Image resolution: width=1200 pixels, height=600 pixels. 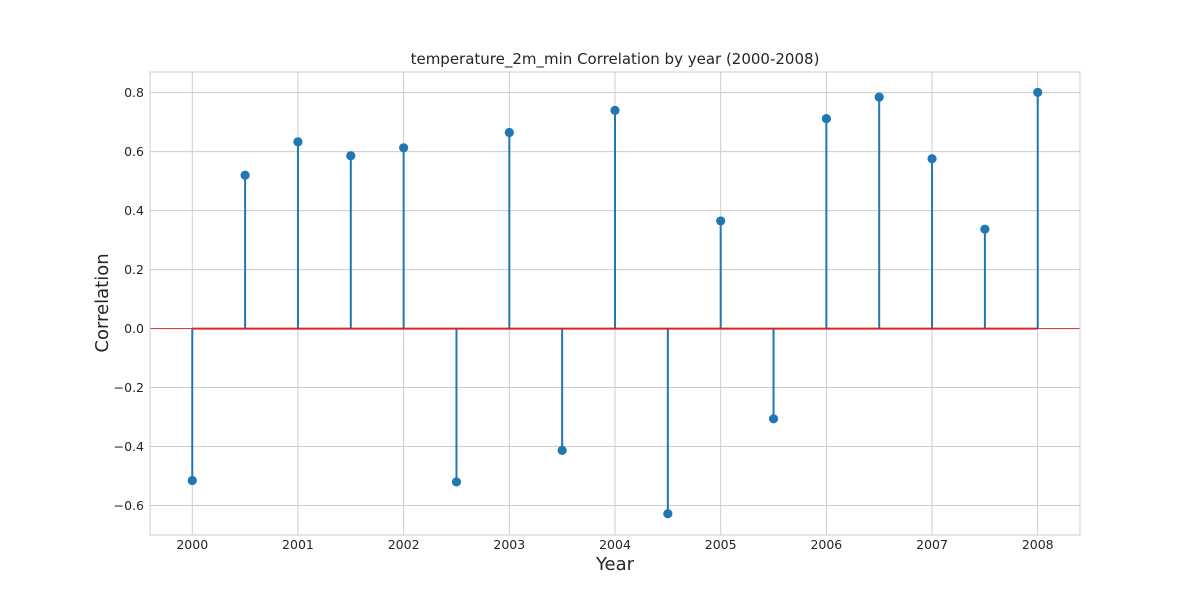 I want to click on x-tick-label: 2008, so click(x=1038, y=544).